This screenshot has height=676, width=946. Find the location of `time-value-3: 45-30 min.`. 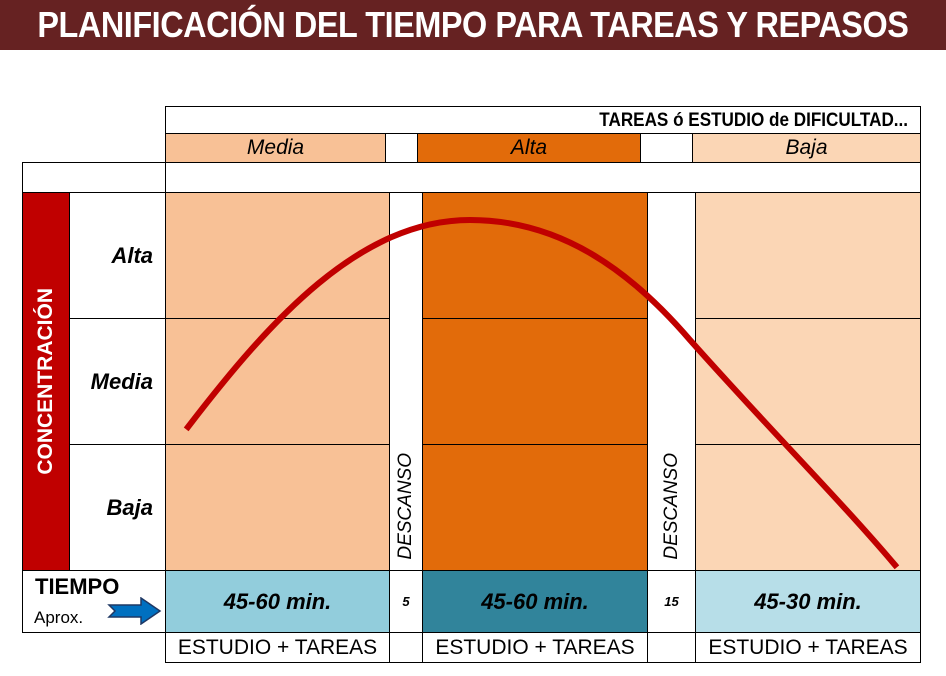

time-value-3: 45-30 min. is located at coordinates (808, 601).